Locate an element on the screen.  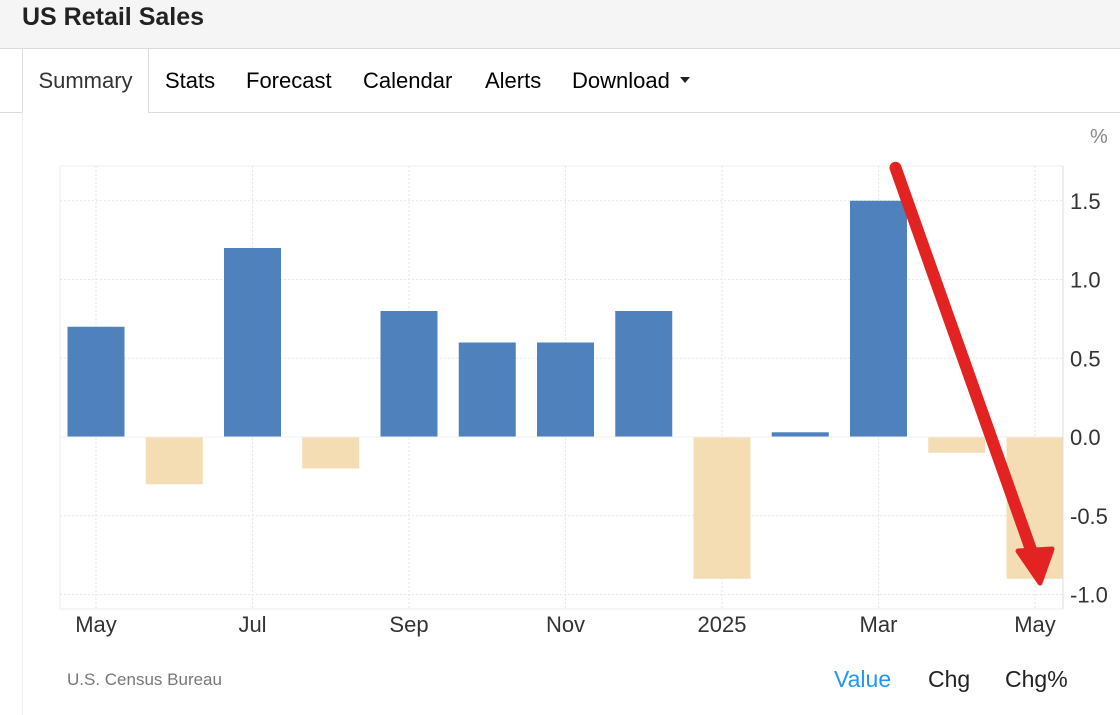
tab-summary: Summary is located at coordinates (85, 81).